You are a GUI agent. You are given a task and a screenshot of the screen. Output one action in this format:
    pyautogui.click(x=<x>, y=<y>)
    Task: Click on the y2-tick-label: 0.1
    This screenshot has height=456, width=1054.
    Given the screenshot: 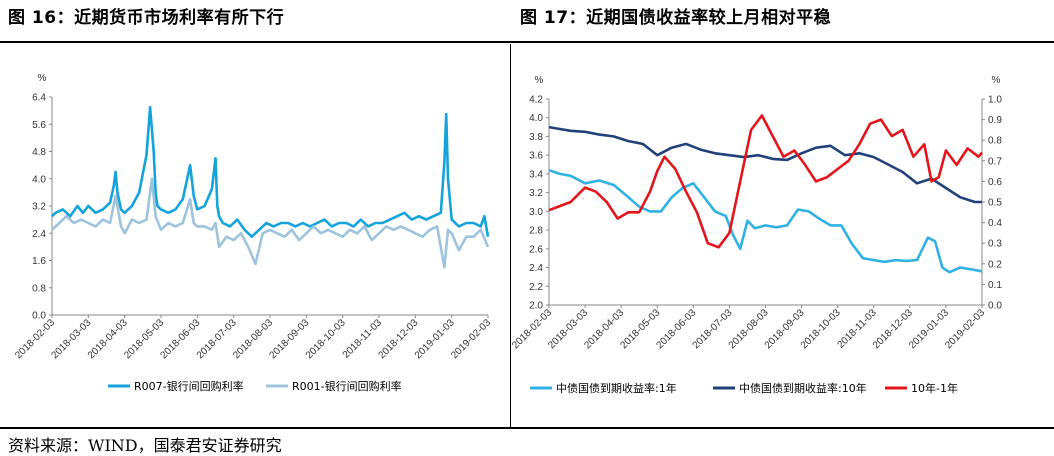 What is the action you would take?
    pyautogui.click(x=995, y=285)
    